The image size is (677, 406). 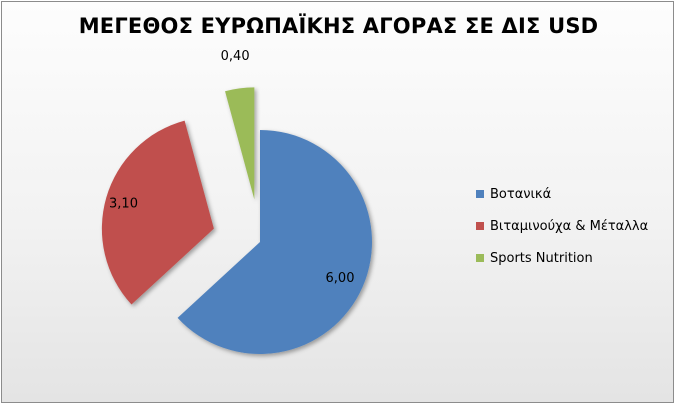 What do you see at coordinates (562, 194) in the screenshot?
I see `legend-item-1: Βοτανικά` at bounding box center [562, 194].